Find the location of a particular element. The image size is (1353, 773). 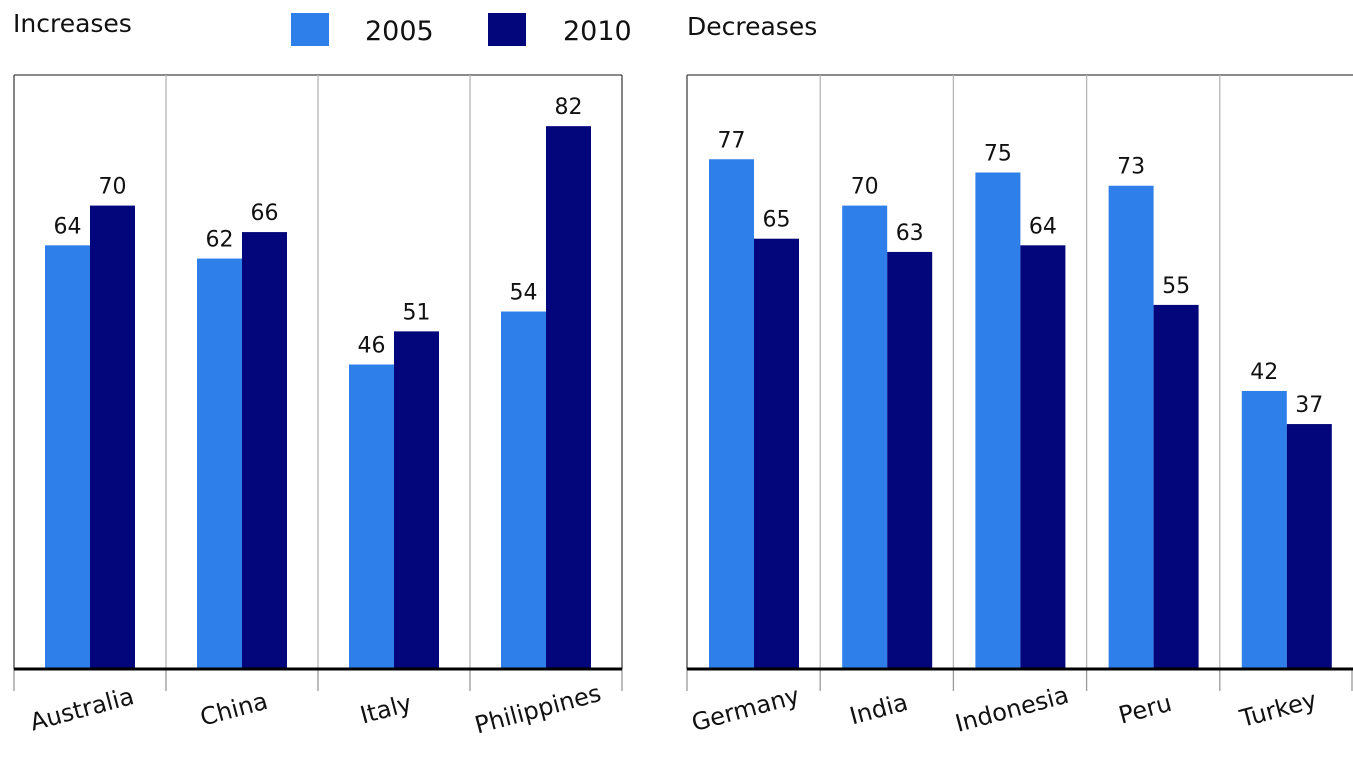

bar-2005-germany is located at coordinates (731, 414).